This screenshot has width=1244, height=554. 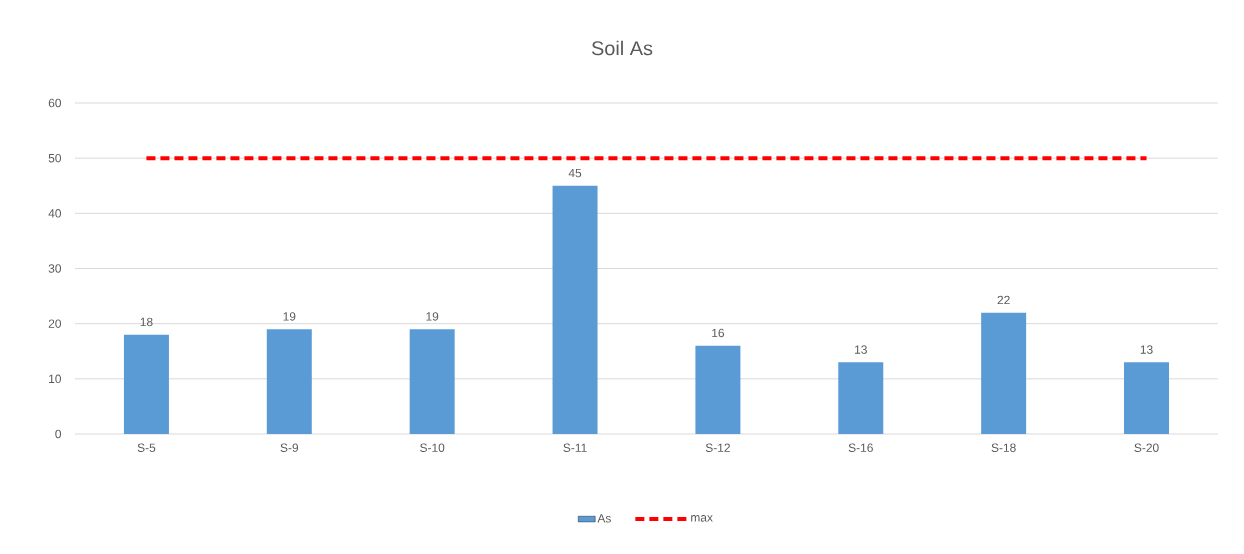 I want to click on y-tick-label: 60, so click(x=55, y=103).